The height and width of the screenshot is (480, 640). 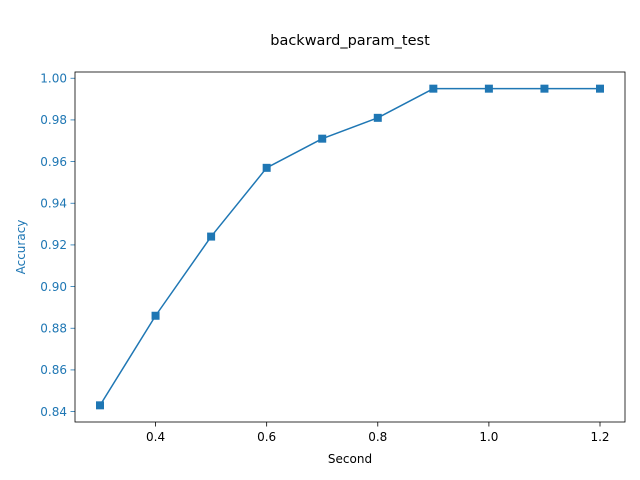 What do you see at coordinates (53, 370) in the screenshot?
I see `y-tick-label: 0.86` at bounding box center [53, 370].